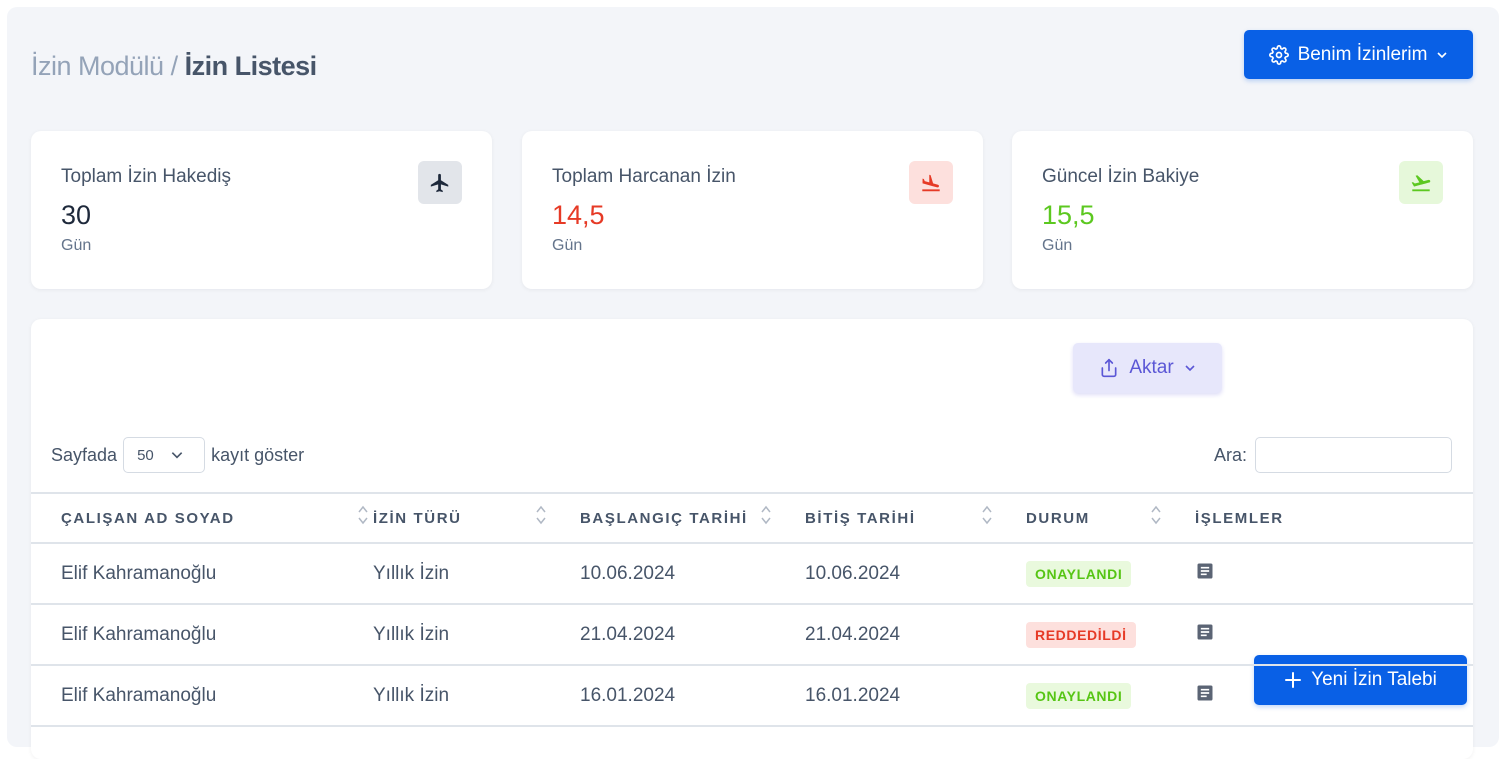  Describe the element at coordinates (578, 215) in the screenshot. I see `stat-value: 14,5` at that location.